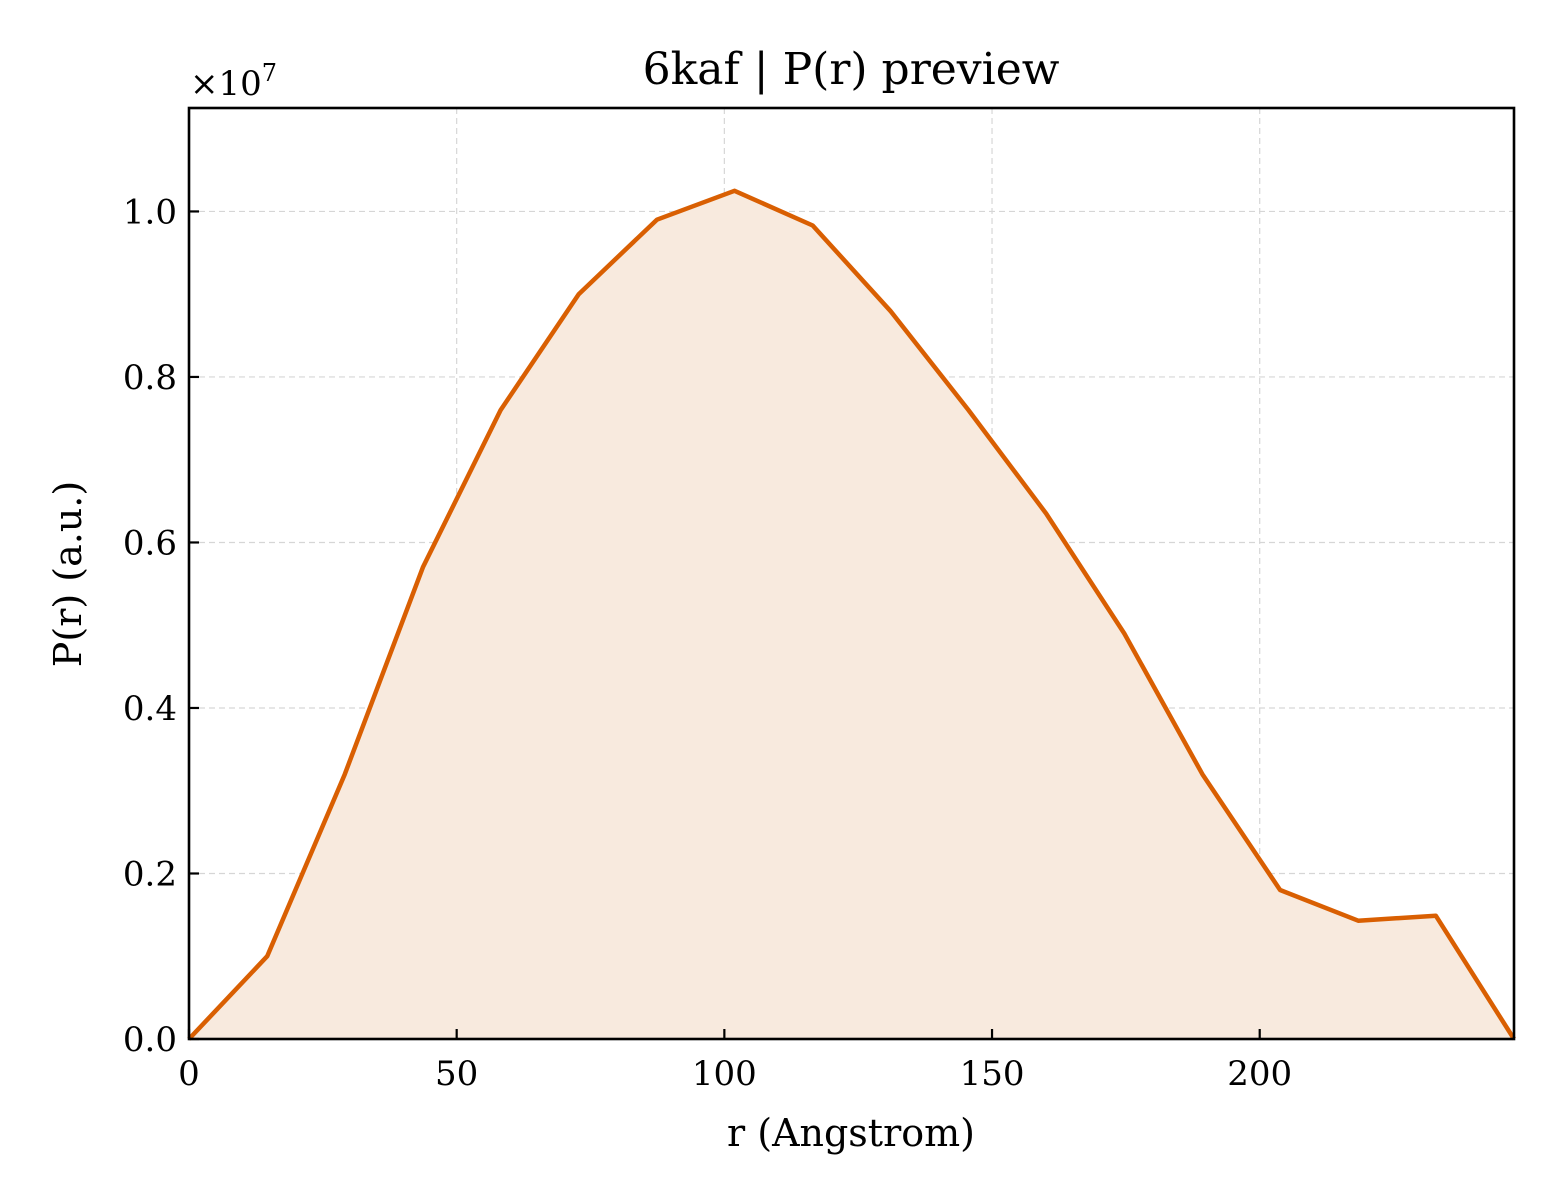  Describe the element at coordinates (269, 73) in the screenshot. I see `y-multiplier-exponent: 7` at that location.